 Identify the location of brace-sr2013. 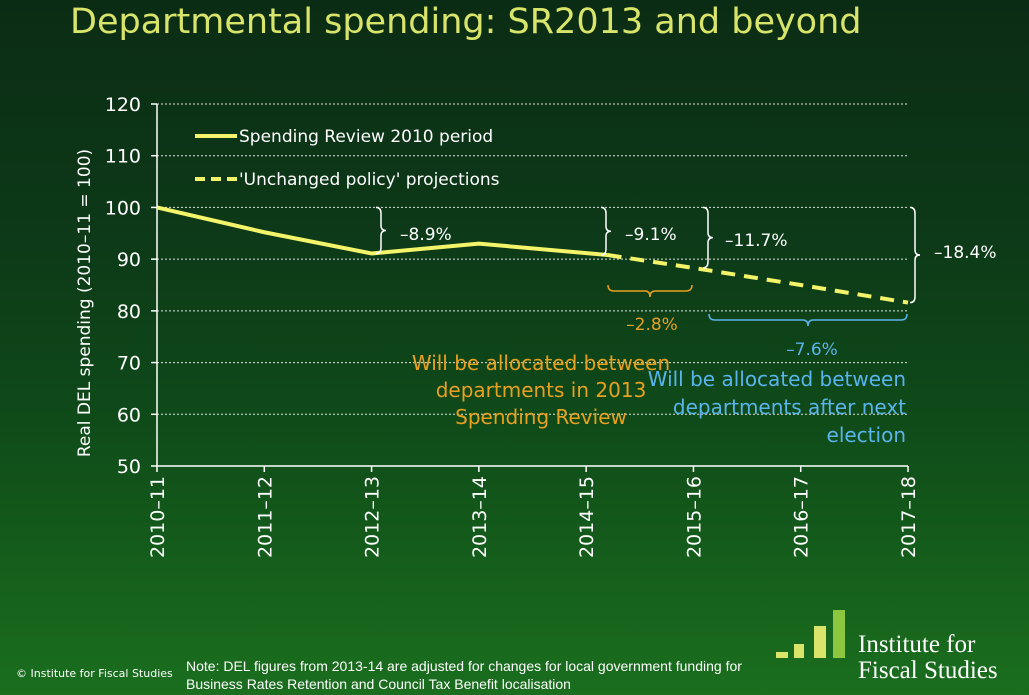
(650, 291).